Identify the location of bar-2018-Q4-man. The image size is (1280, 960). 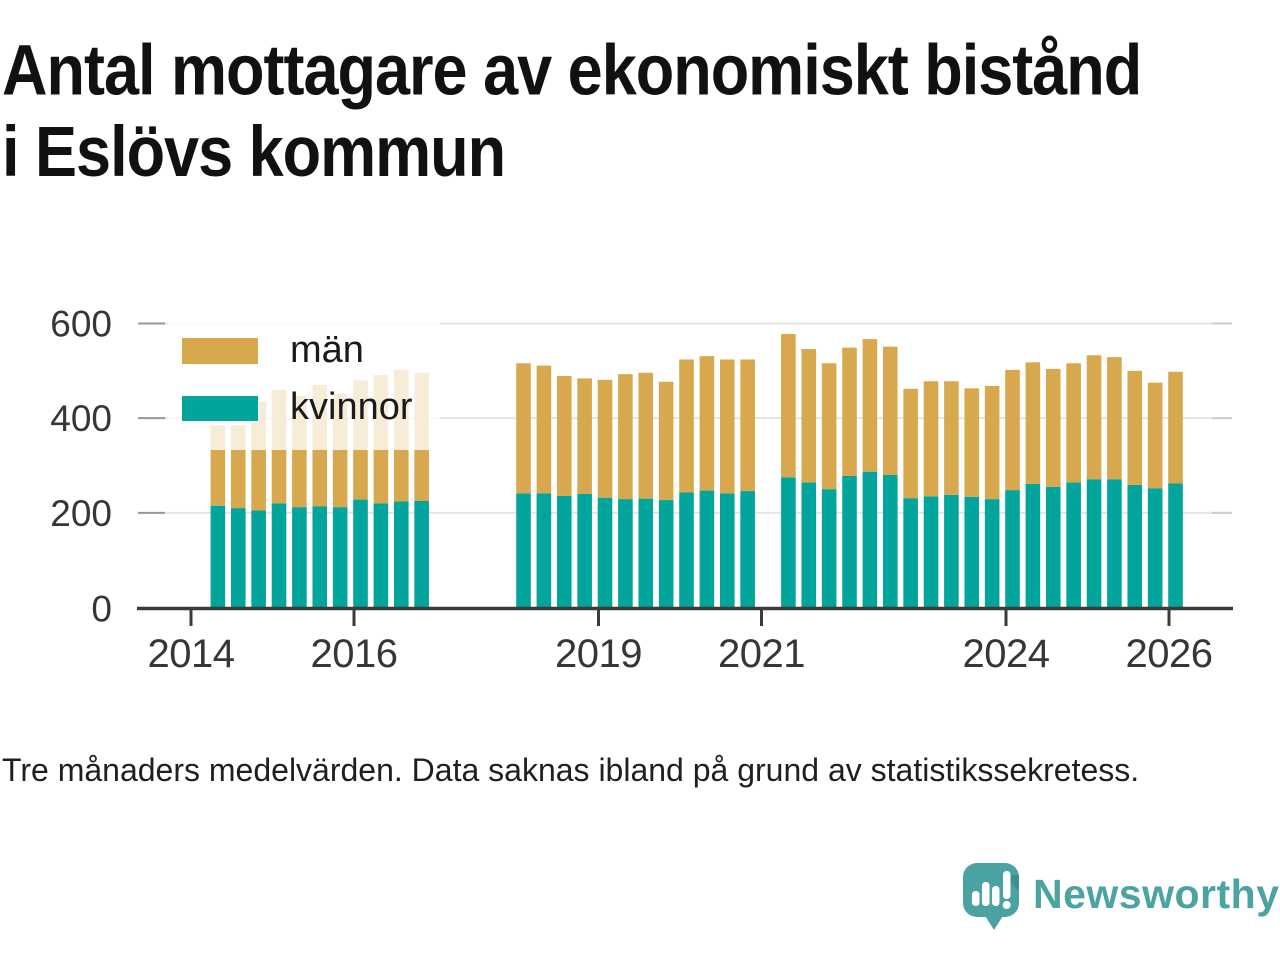
(584, 436).